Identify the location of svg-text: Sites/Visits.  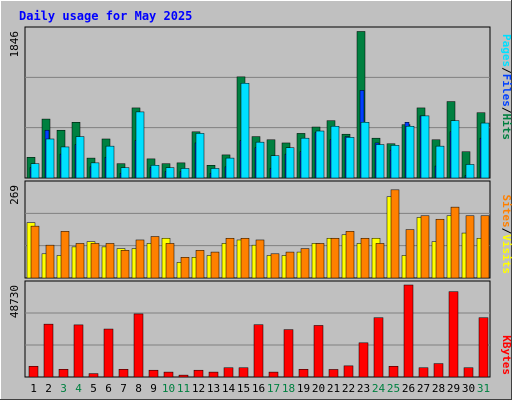
(506, 235).